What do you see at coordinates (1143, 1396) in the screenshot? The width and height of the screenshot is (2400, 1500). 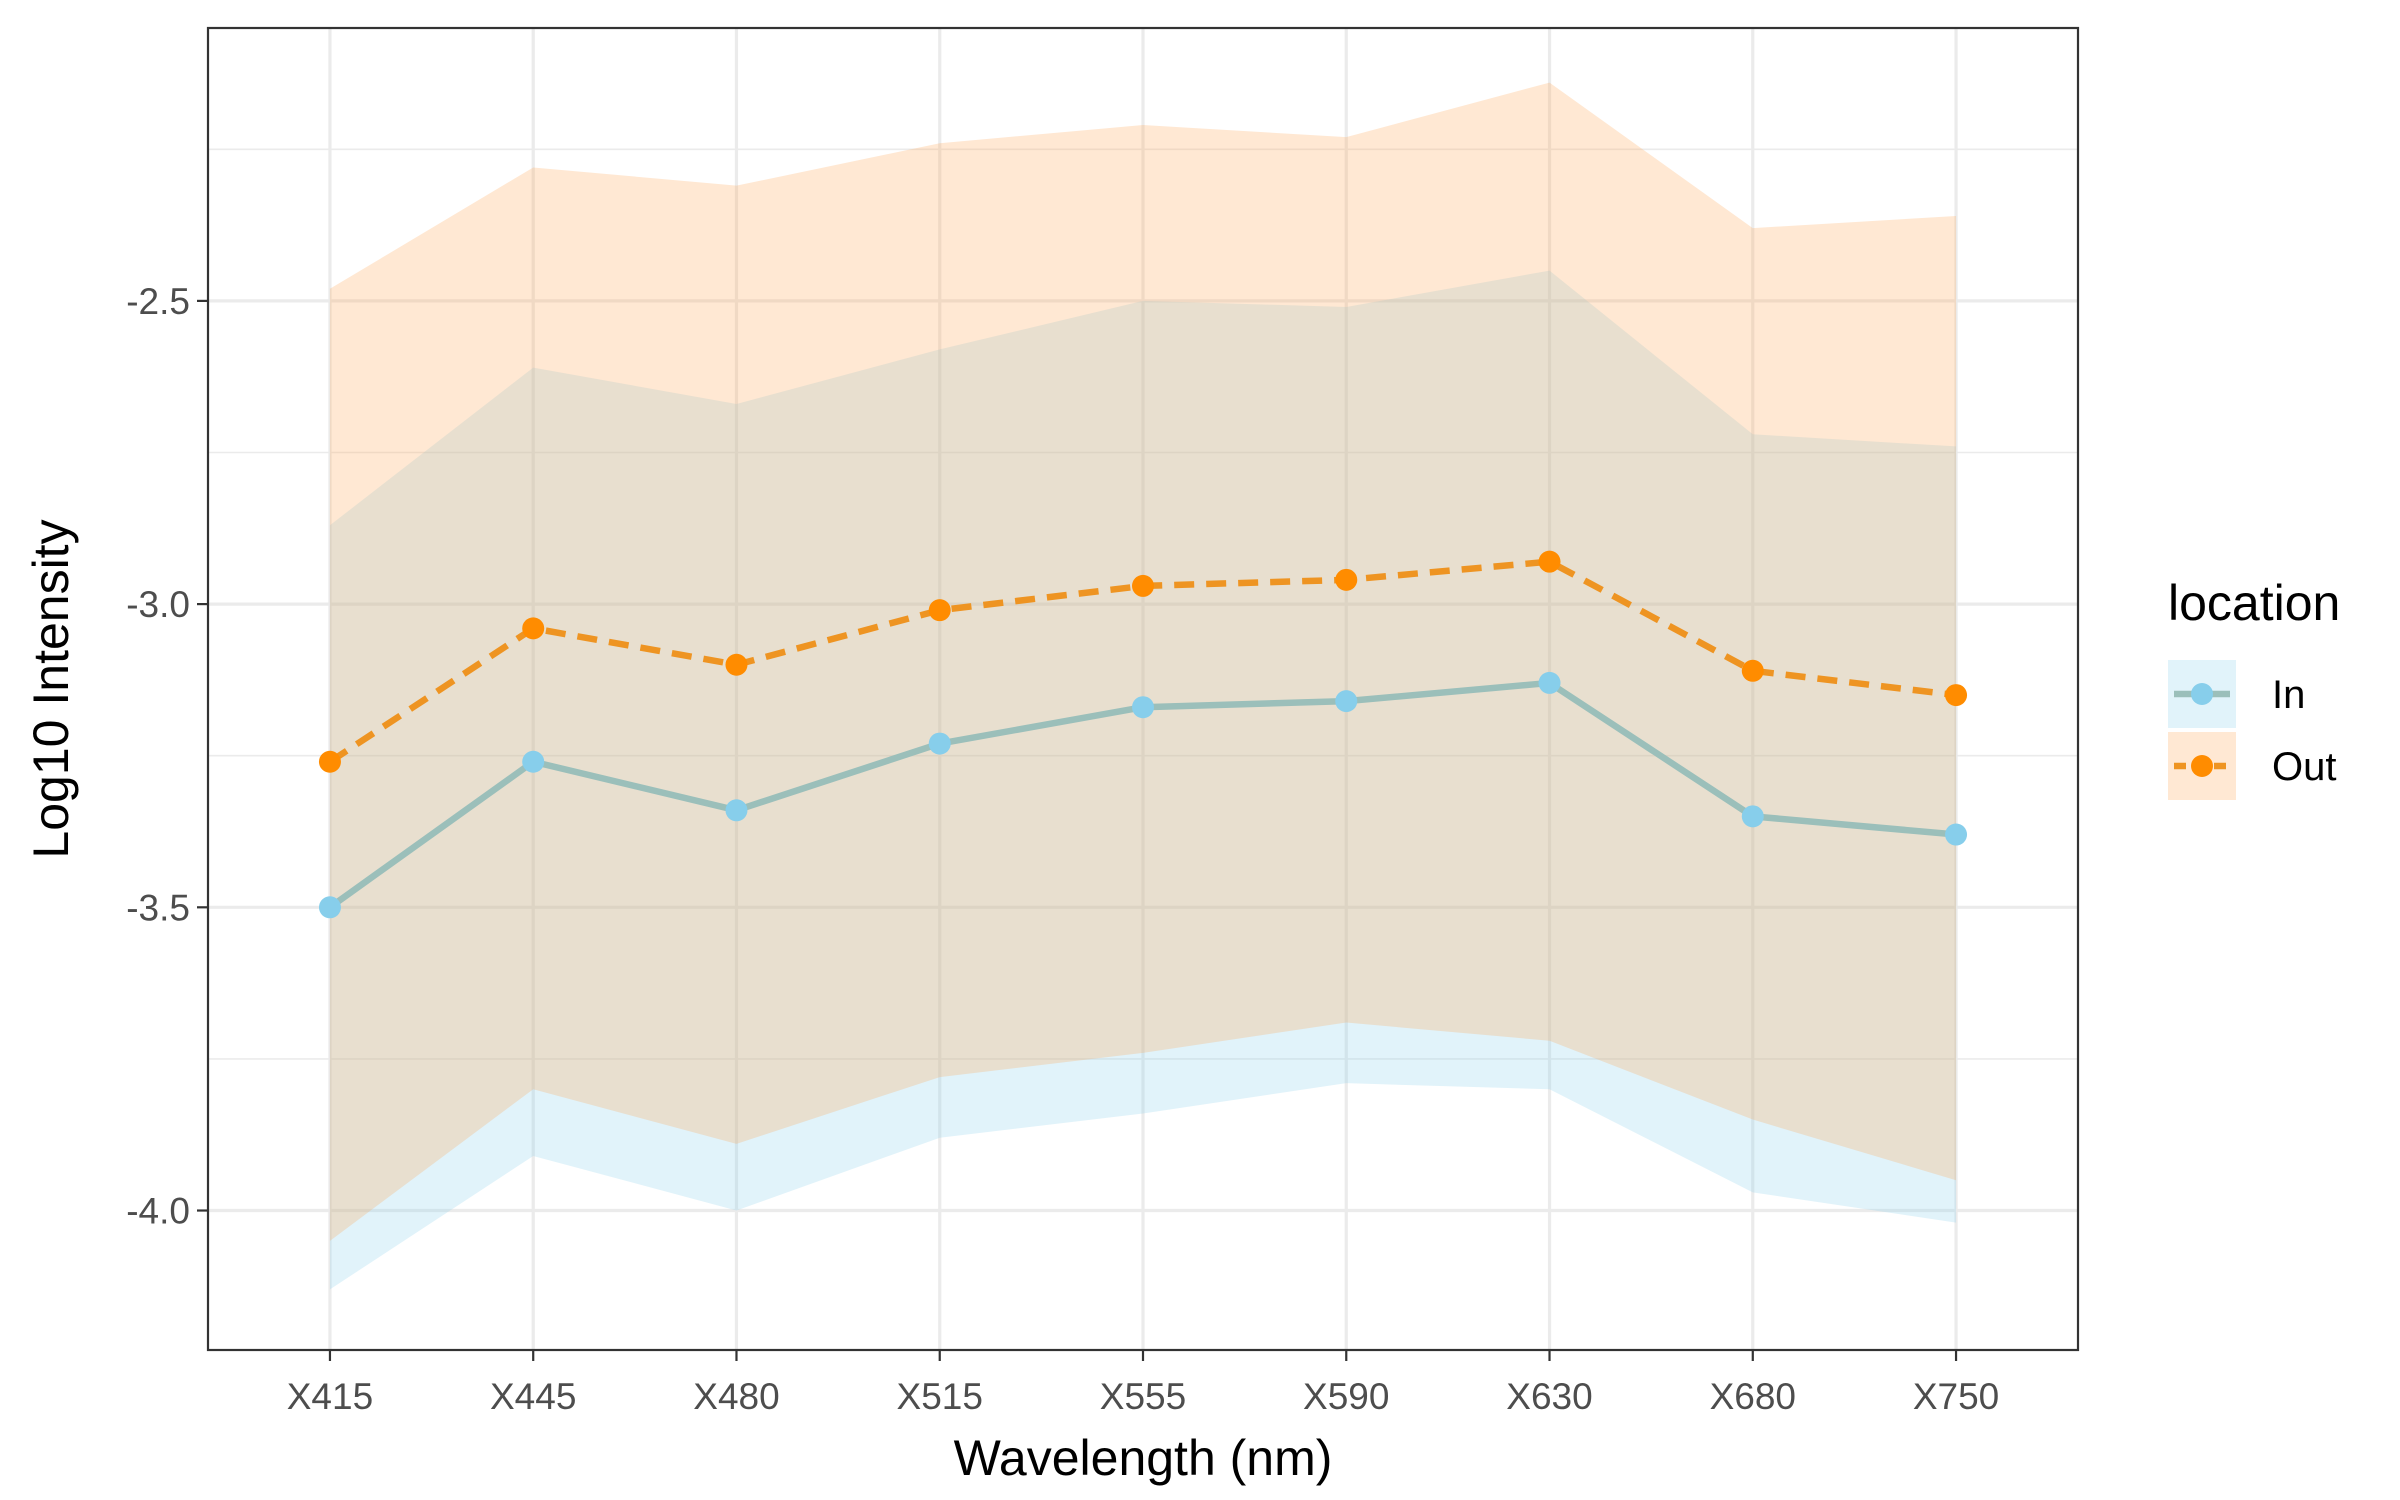 I see `x-tick-label: X555` at bounding box center [1143, 1396].